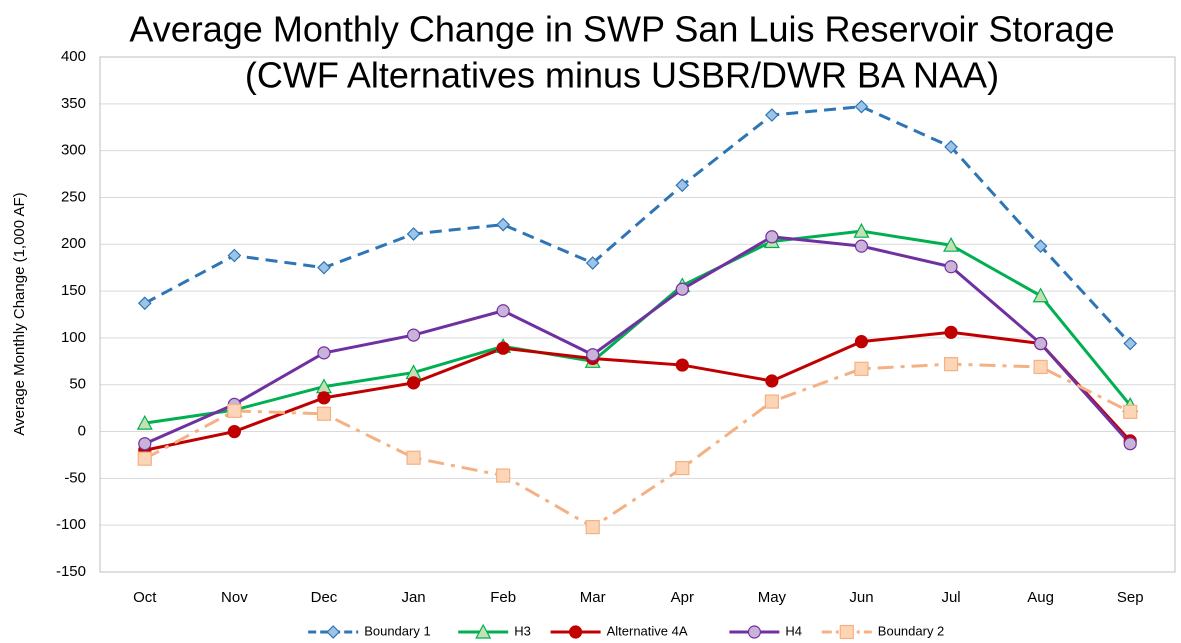 The width and height of the screenshot is (1181, 643). Describe the element at coordinates (324, 597) in the screenshot. I see `x-tick-label: Dec` at that location.